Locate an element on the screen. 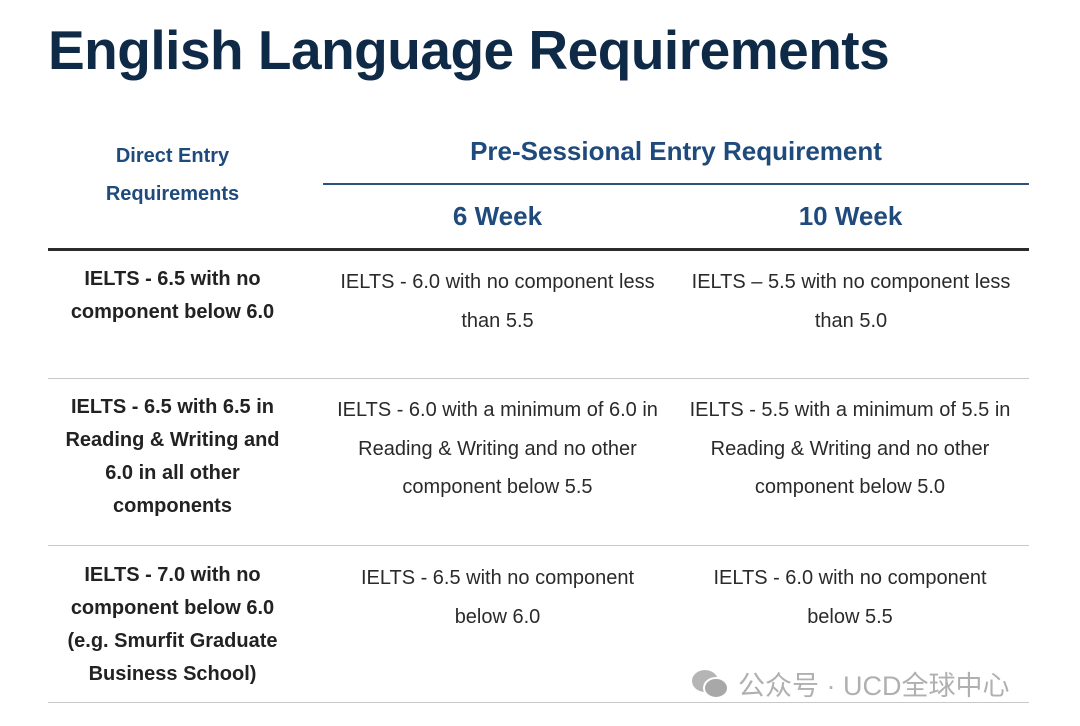  watermark-text: 公众号 · UCD全球中心 is located at coordinates (874, 686).